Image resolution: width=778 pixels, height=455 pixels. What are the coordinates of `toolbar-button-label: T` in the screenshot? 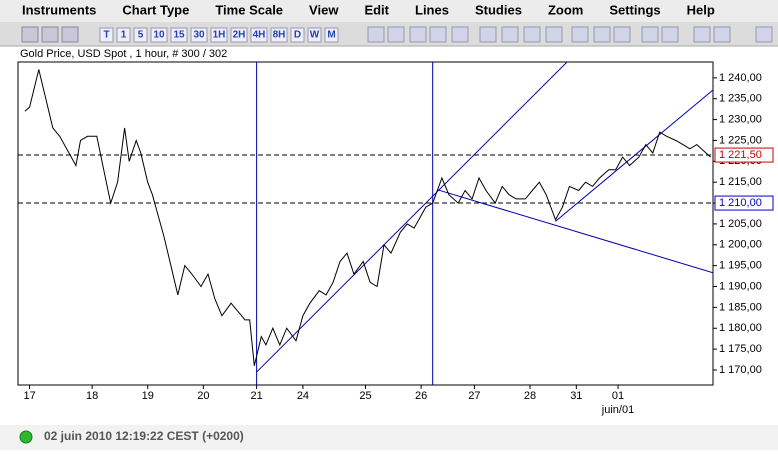 It's located at (106, 35).